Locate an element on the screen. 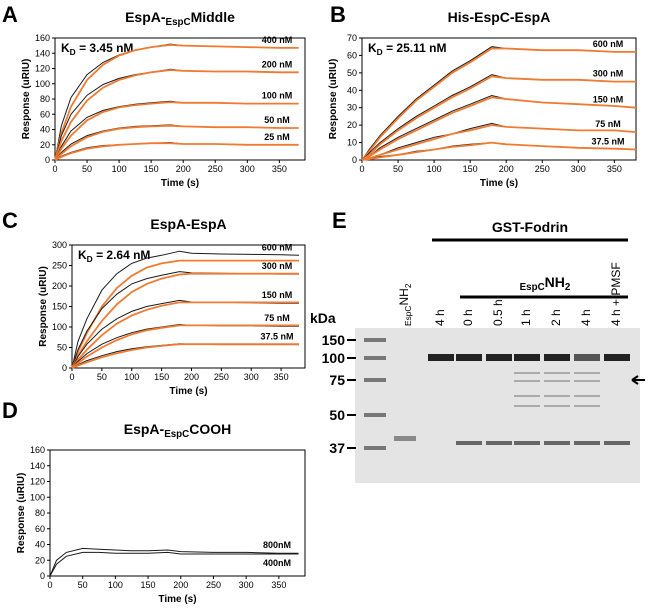 The image size is (660, 614). lane-label: 0 h is located at coordinates (468, 317).